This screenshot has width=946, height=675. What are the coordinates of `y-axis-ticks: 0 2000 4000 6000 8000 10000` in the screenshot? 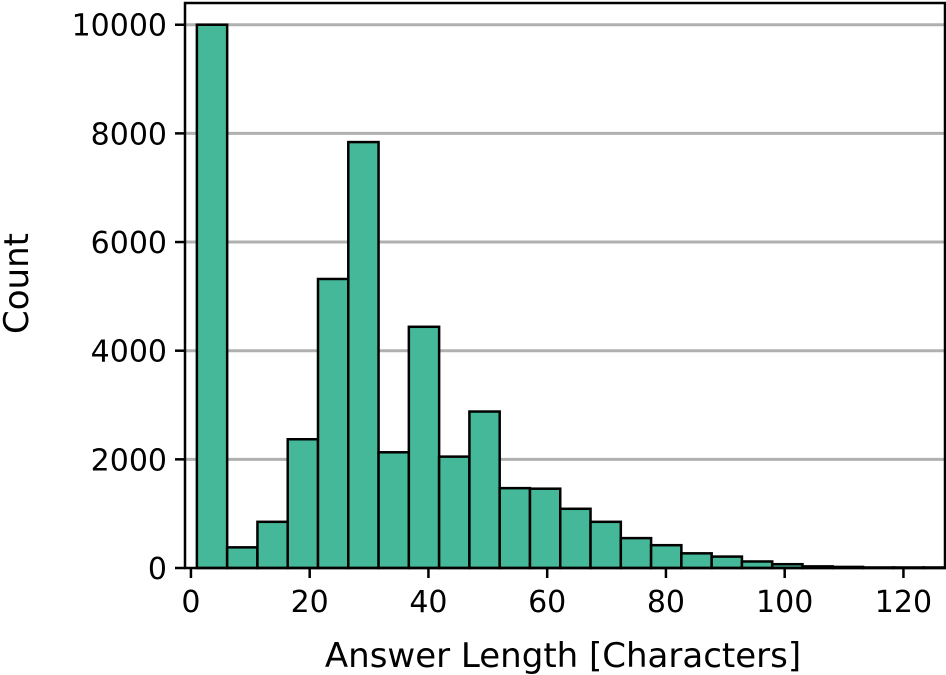 It's located at (128, 298).